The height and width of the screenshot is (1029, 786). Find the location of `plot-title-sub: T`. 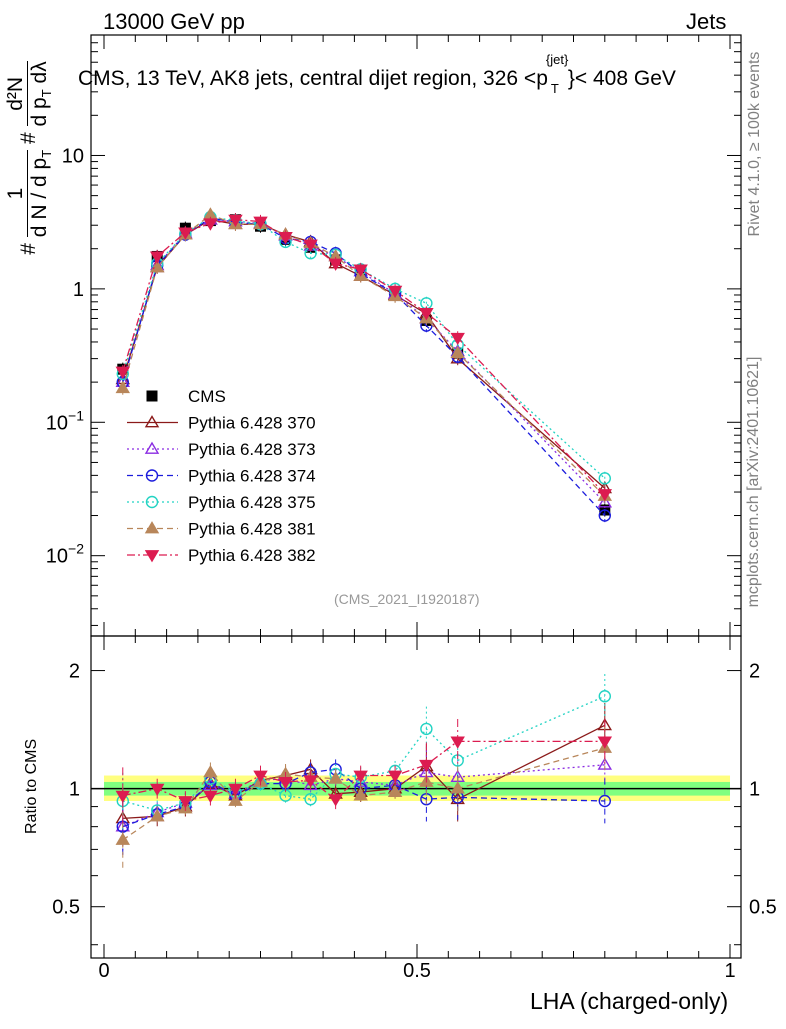

plot-title-sub: T is located at coordinates (554, 88).